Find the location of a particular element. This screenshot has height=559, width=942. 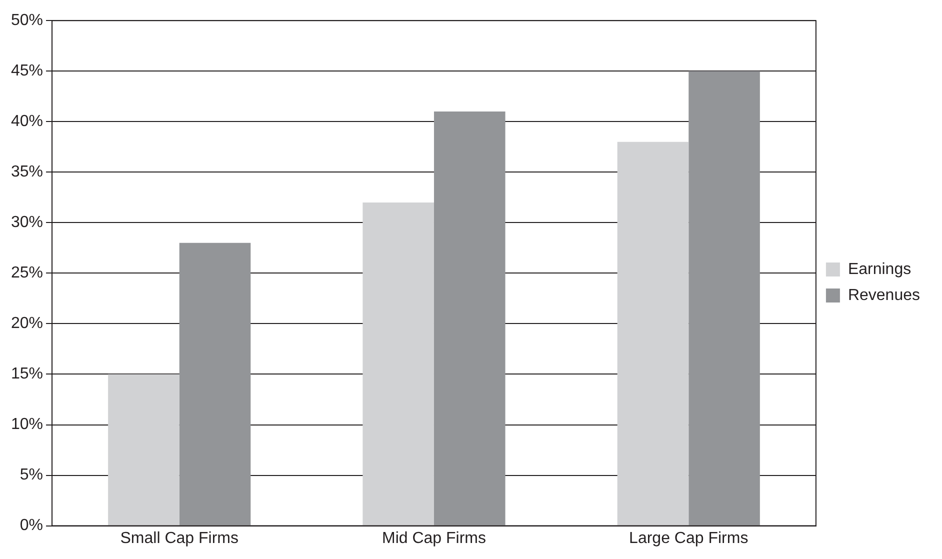

y-tick-label: 50% is located at coordinates (27, 21).